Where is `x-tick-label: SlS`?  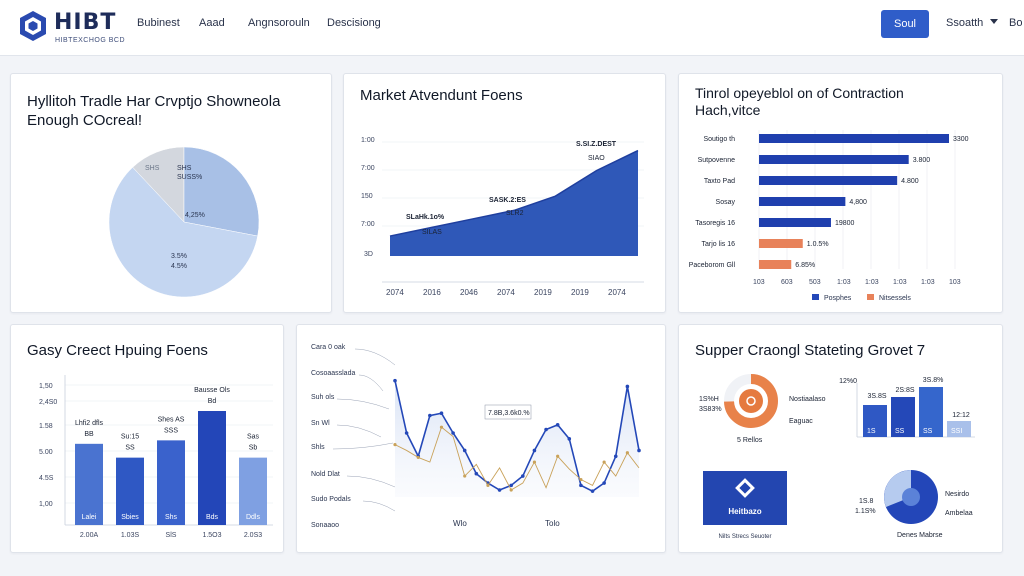 x-tick-label: SlS is located at coordinates (171, 535).